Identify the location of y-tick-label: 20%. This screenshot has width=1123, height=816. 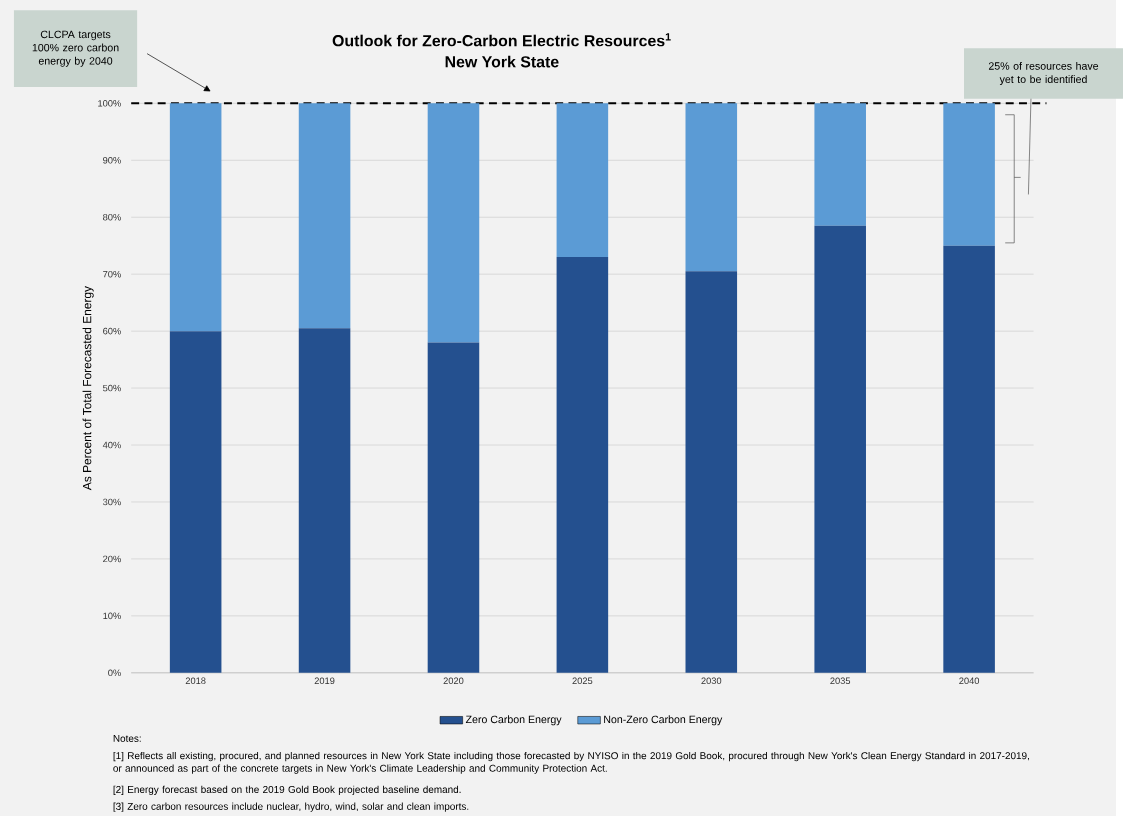
(112, 559).